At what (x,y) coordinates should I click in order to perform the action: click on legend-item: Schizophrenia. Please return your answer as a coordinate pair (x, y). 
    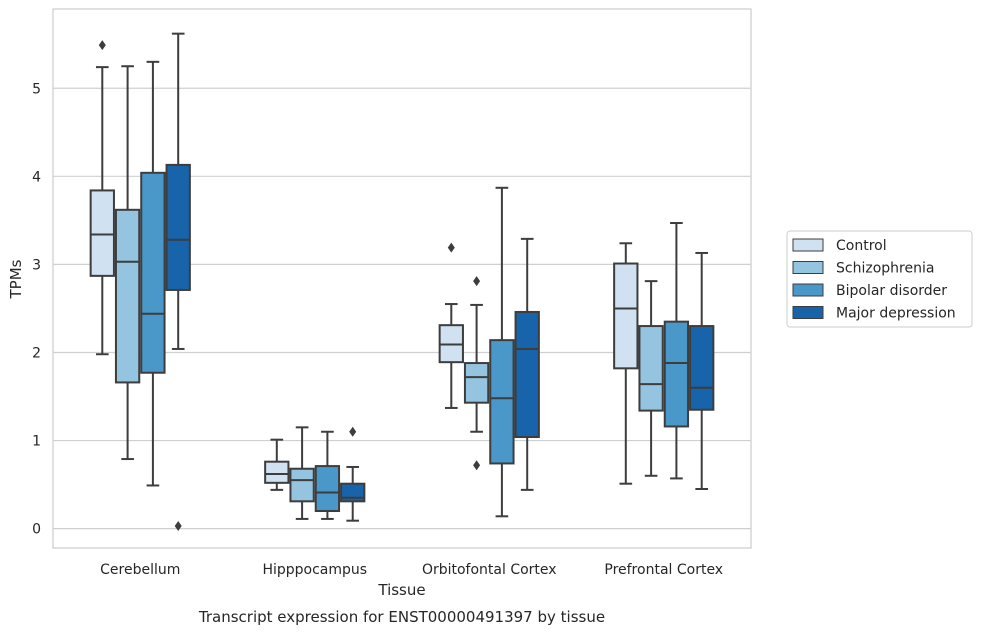
    Looking at the image, I should click on (863, 269).